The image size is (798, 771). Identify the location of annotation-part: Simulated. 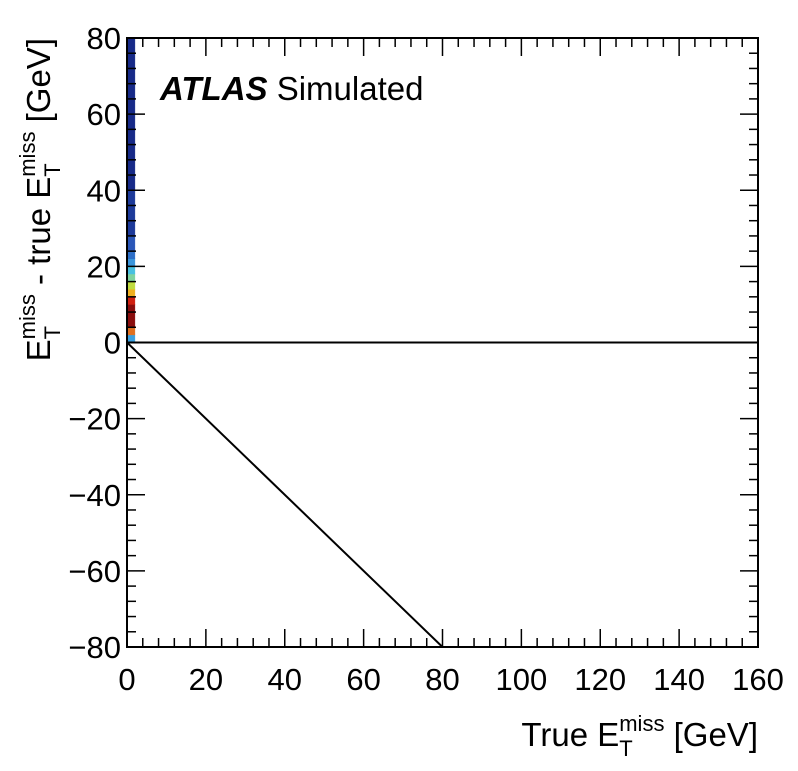
(346, 88).